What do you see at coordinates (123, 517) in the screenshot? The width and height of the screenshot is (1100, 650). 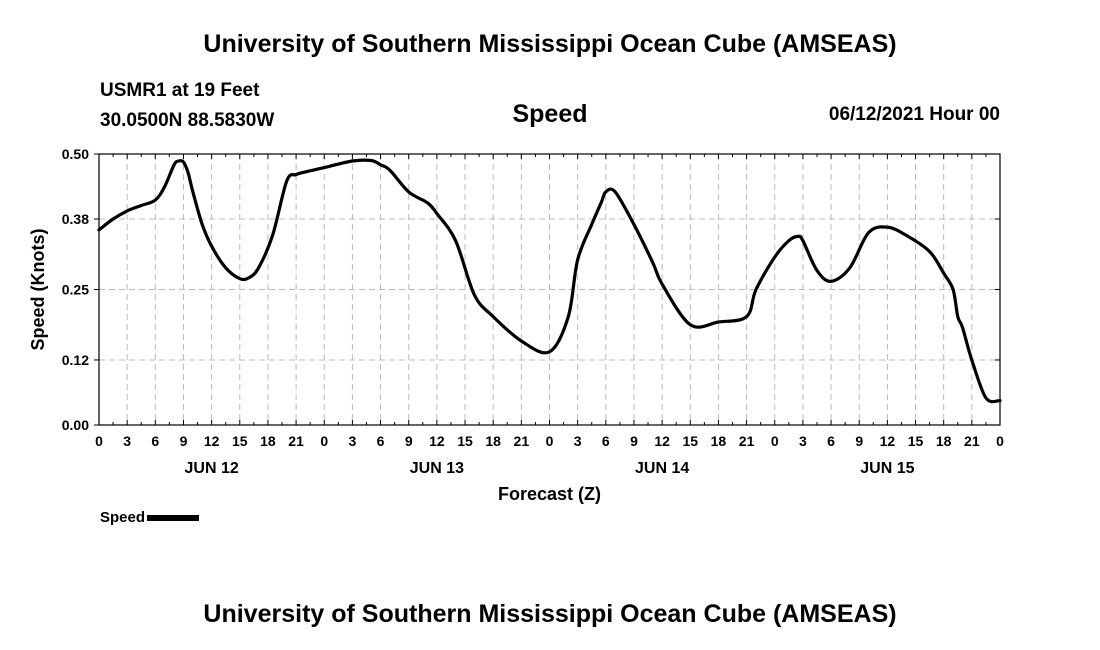 I see `legend-label: Speed` at bounding box center [123, 517].